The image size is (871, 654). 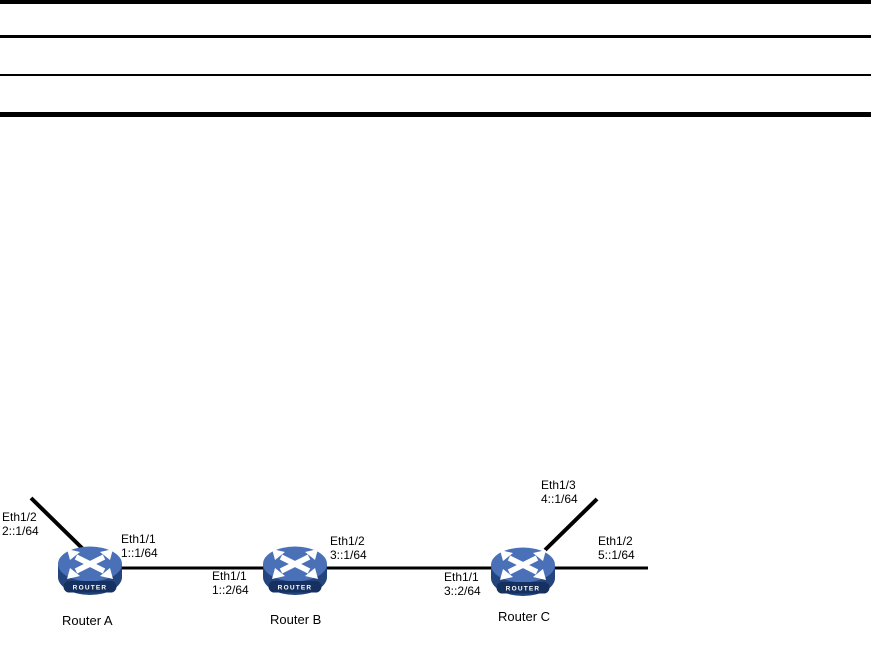 I want to click on link-router-a-stub-line, so click(x=57, y=524).